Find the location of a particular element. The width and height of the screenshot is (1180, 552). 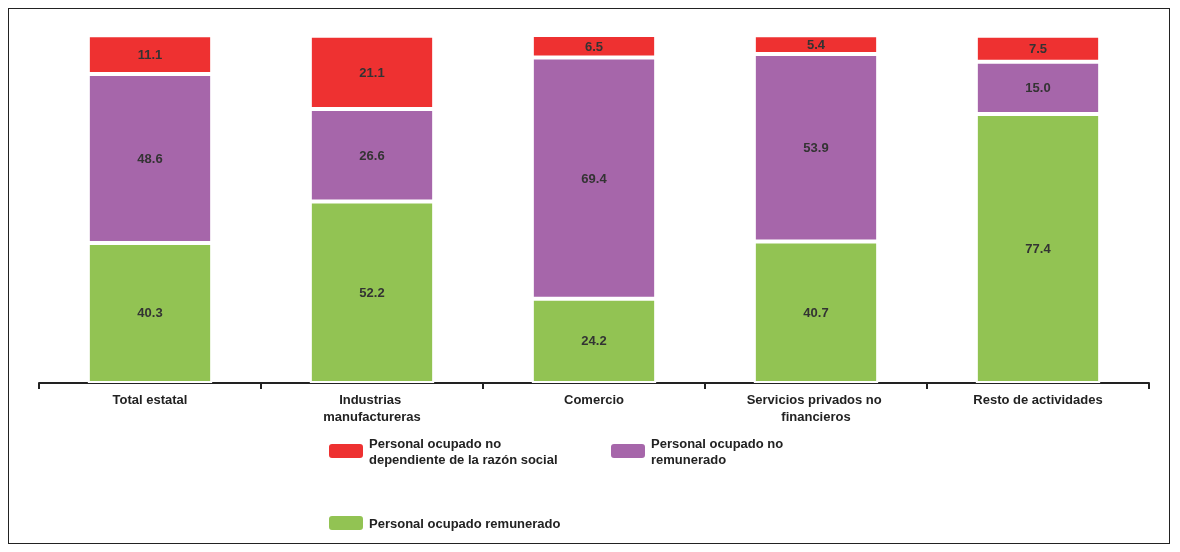

data-label: 77.4 is located at coordinates (1038, 248).